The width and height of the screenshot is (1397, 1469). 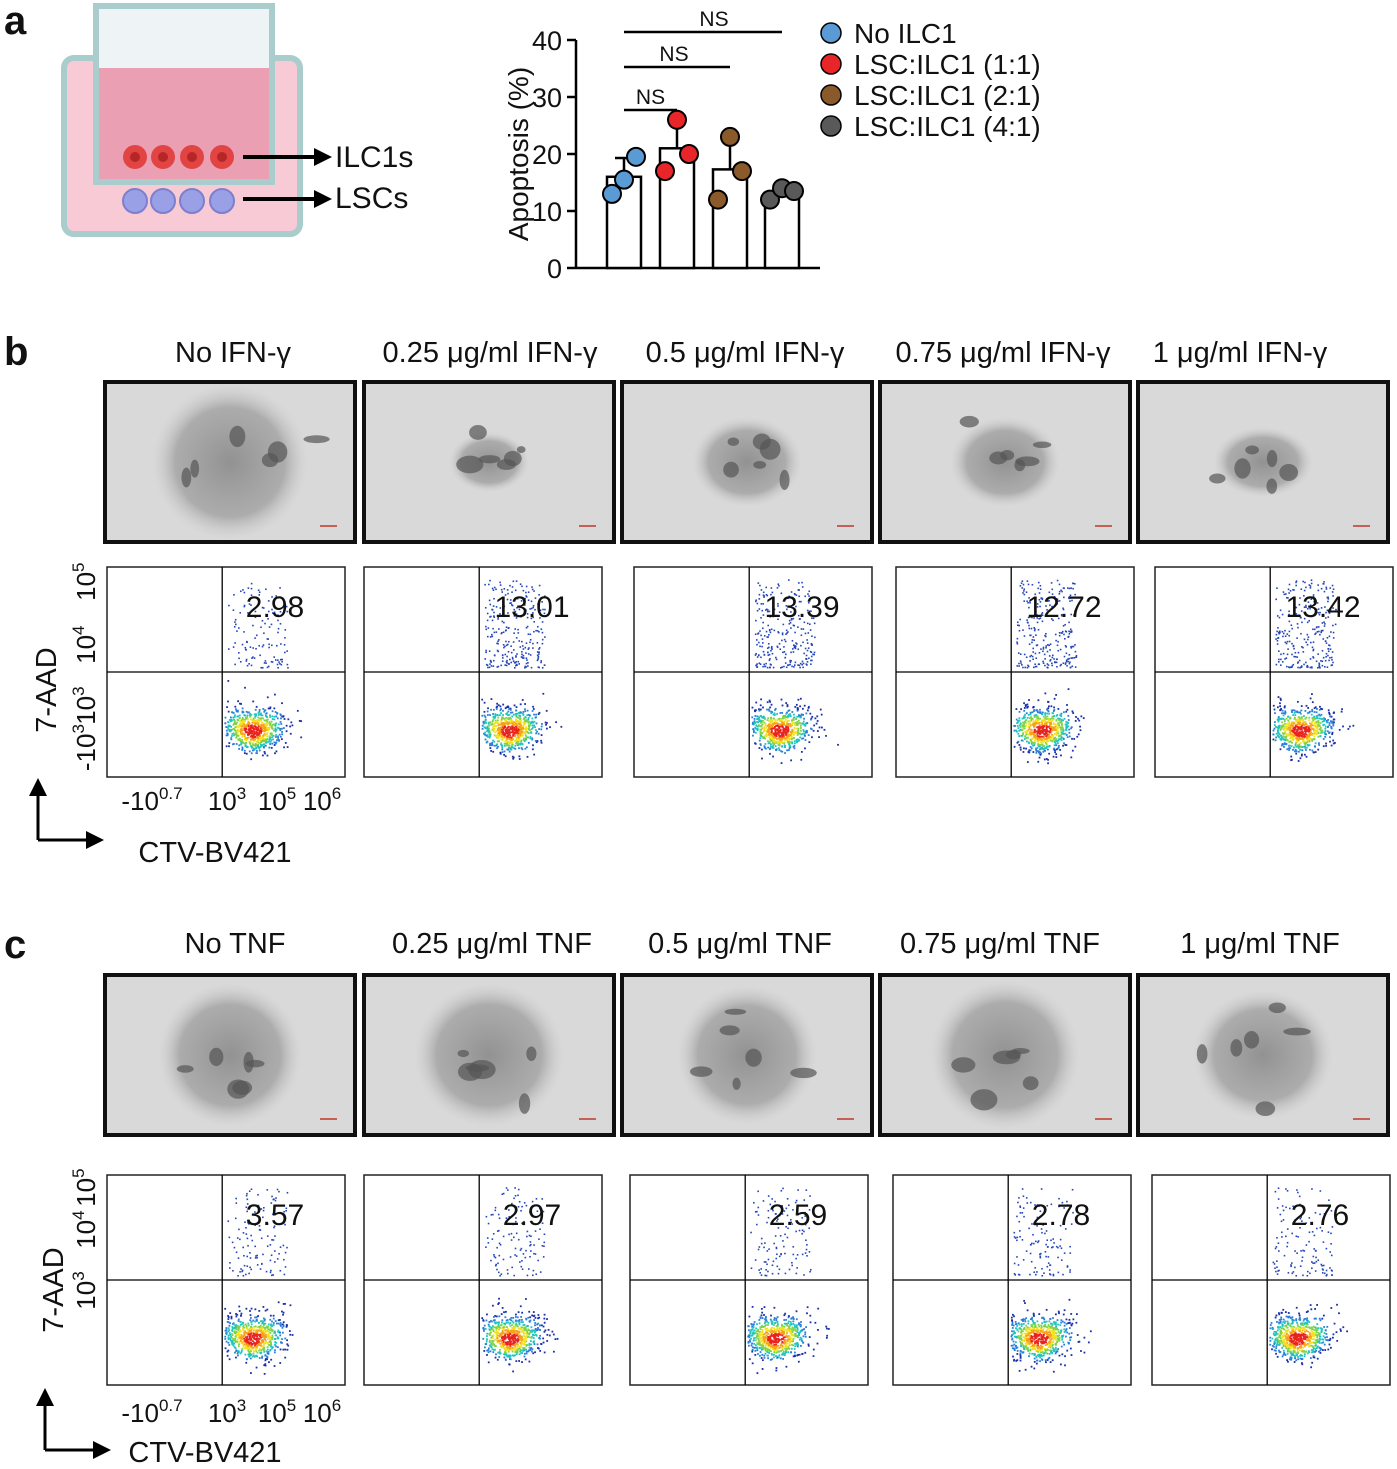 I want to click on data-point, so click(x=730, y=136).